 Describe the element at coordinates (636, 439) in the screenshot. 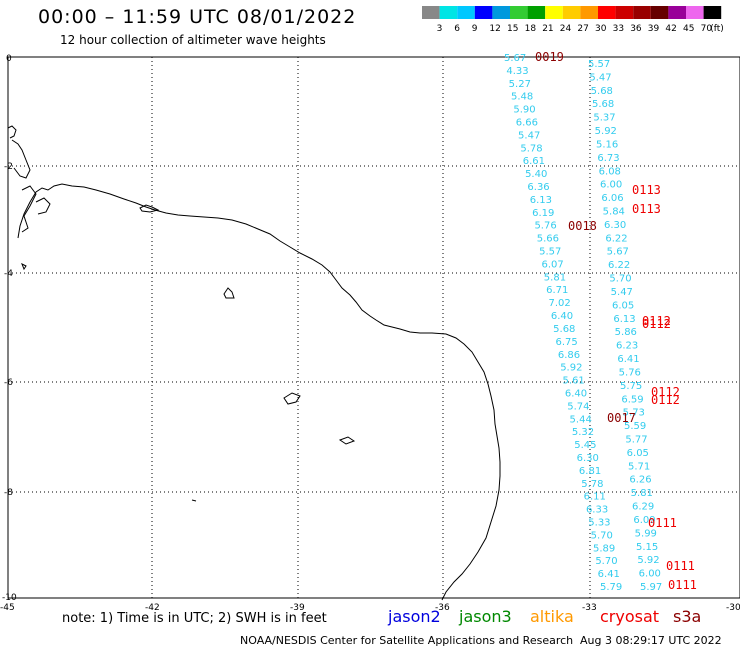

I see `swh-value: 5.77` at that location.